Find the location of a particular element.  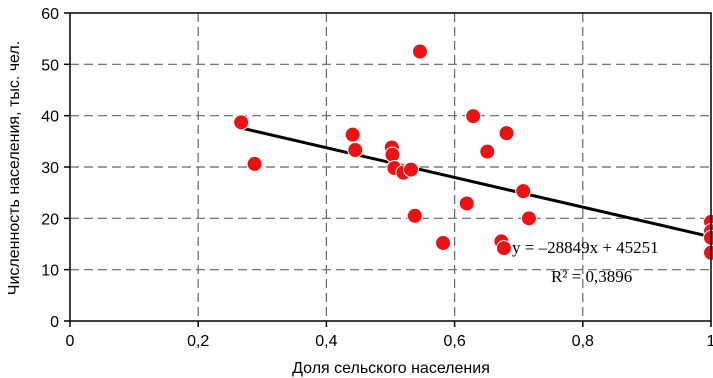

y-tick-labels: 0 10 20 30 40 50 60 is located at coordinates (55, 168).